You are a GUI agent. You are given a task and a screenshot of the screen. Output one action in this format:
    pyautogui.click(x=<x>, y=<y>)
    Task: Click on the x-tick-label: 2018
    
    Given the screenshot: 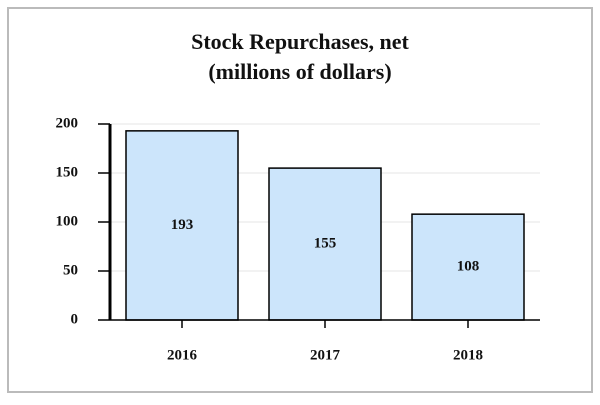 What is the action you would take?
    pyautogui.click(x=468, y=355)
    